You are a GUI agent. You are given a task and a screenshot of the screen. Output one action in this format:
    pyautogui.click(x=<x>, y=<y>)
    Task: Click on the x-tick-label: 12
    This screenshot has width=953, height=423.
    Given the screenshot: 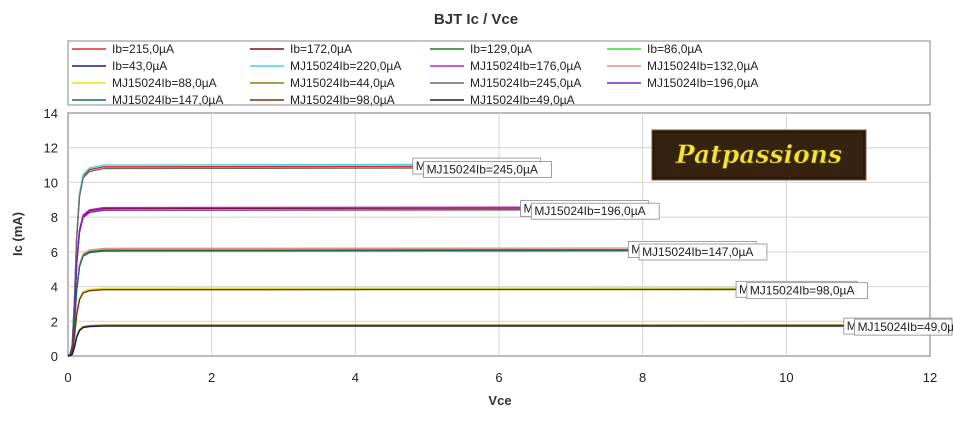 What is the action you would take?
    pyautogui.click(x=930, y=377)
    